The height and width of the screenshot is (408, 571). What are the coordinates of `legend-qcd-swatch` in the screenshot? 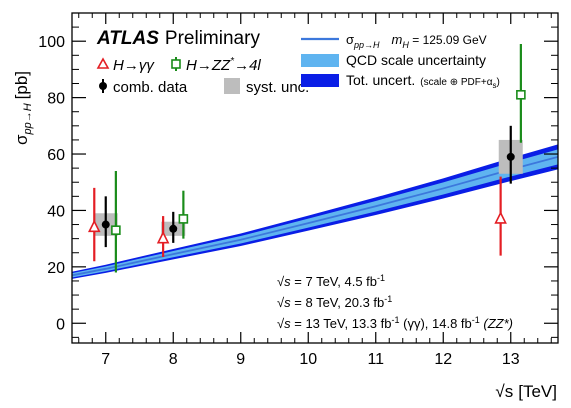 It's located at (320, 60).